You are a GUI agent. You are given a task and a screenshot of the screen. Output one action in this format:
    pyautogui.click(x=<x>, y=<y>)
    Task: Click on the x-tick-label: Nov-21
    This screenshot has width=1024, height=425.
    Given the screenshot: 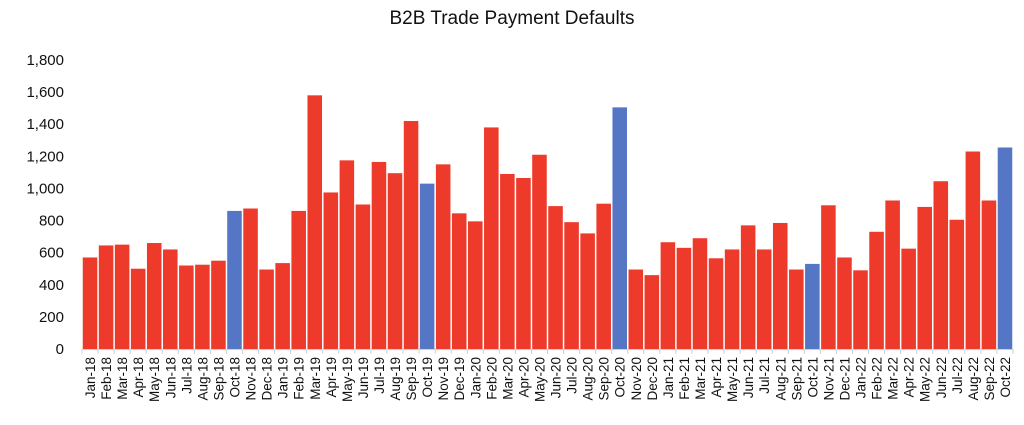 What is the action you would take?
    pyautogui.click(x=828, y=379)
    